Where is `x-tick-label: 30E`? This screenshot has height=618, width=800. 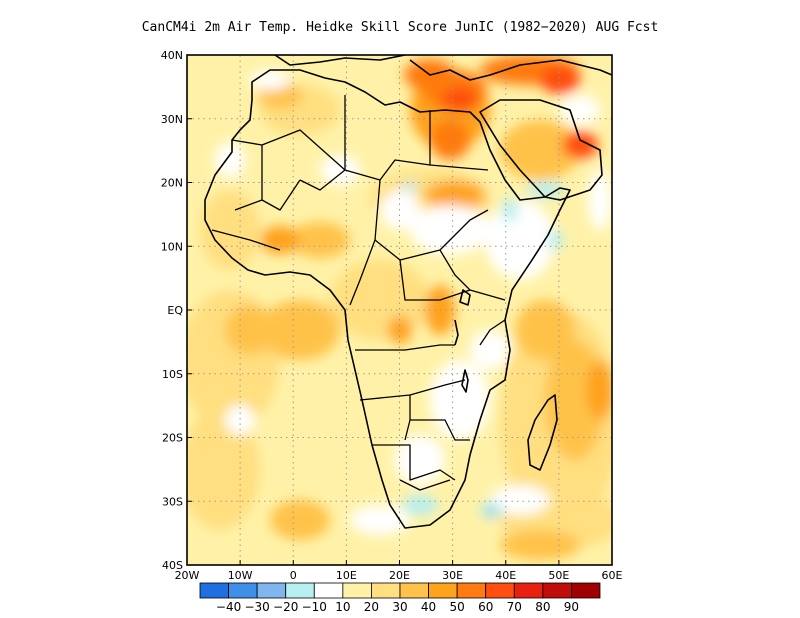
x-tick-label: 30E is located at coordinates (452, 575).